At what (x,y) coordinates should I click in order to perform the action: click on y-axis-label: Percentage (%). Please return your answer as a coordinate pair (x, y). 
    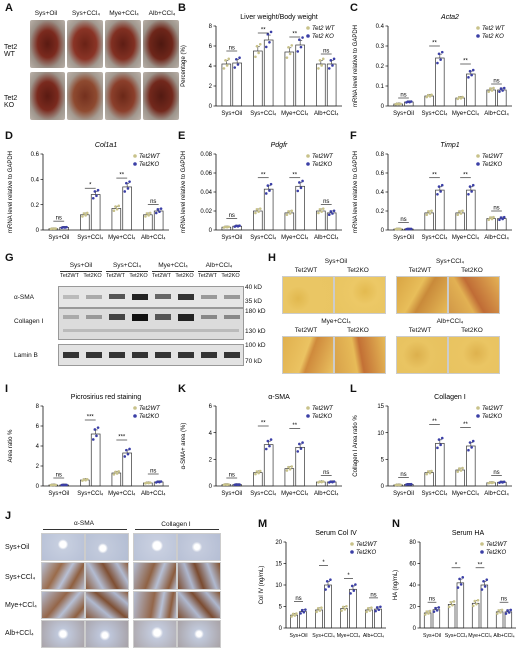
    Looking at the image, I should click on (184, 66).